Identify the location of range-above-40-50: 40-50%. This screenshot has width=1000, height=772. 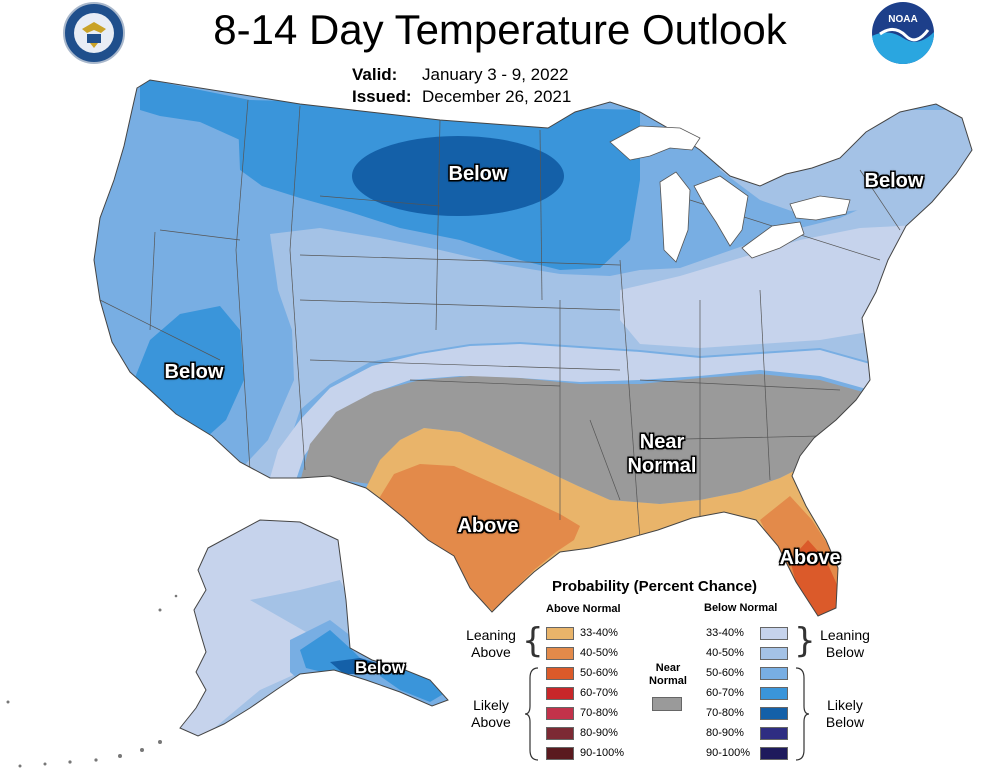
(599, 653).